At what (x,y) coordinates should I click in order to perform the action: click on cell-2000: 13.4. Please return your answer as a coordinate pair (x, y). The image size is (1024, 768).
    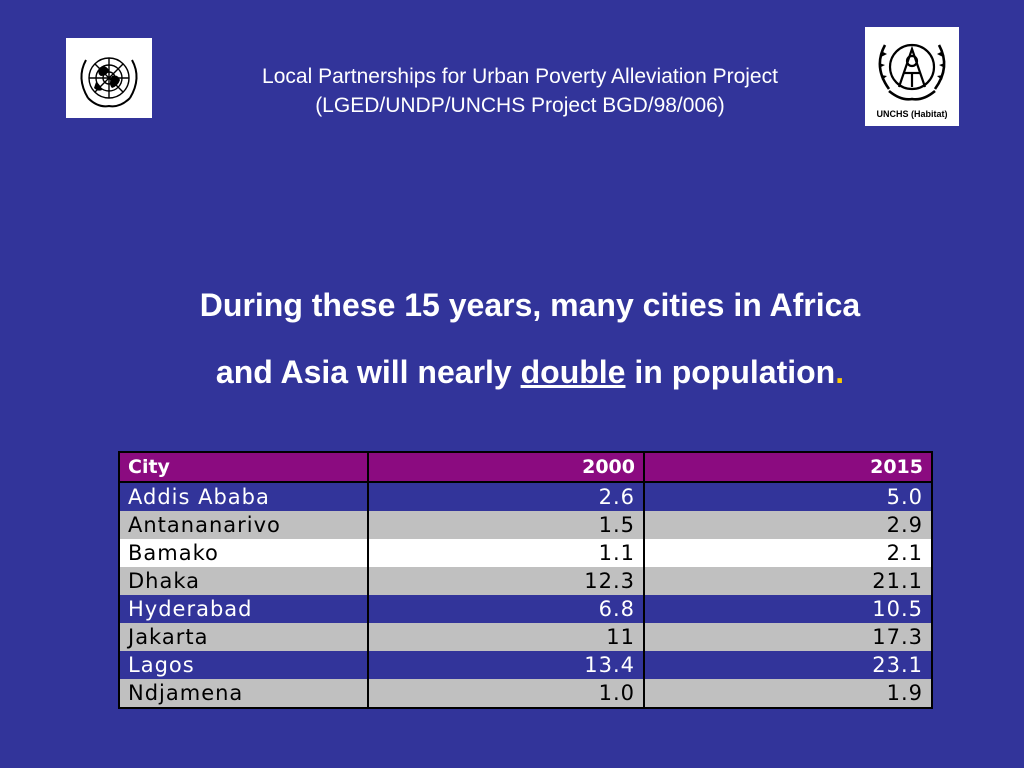
    Looking at the image, I should click on (506, 665).